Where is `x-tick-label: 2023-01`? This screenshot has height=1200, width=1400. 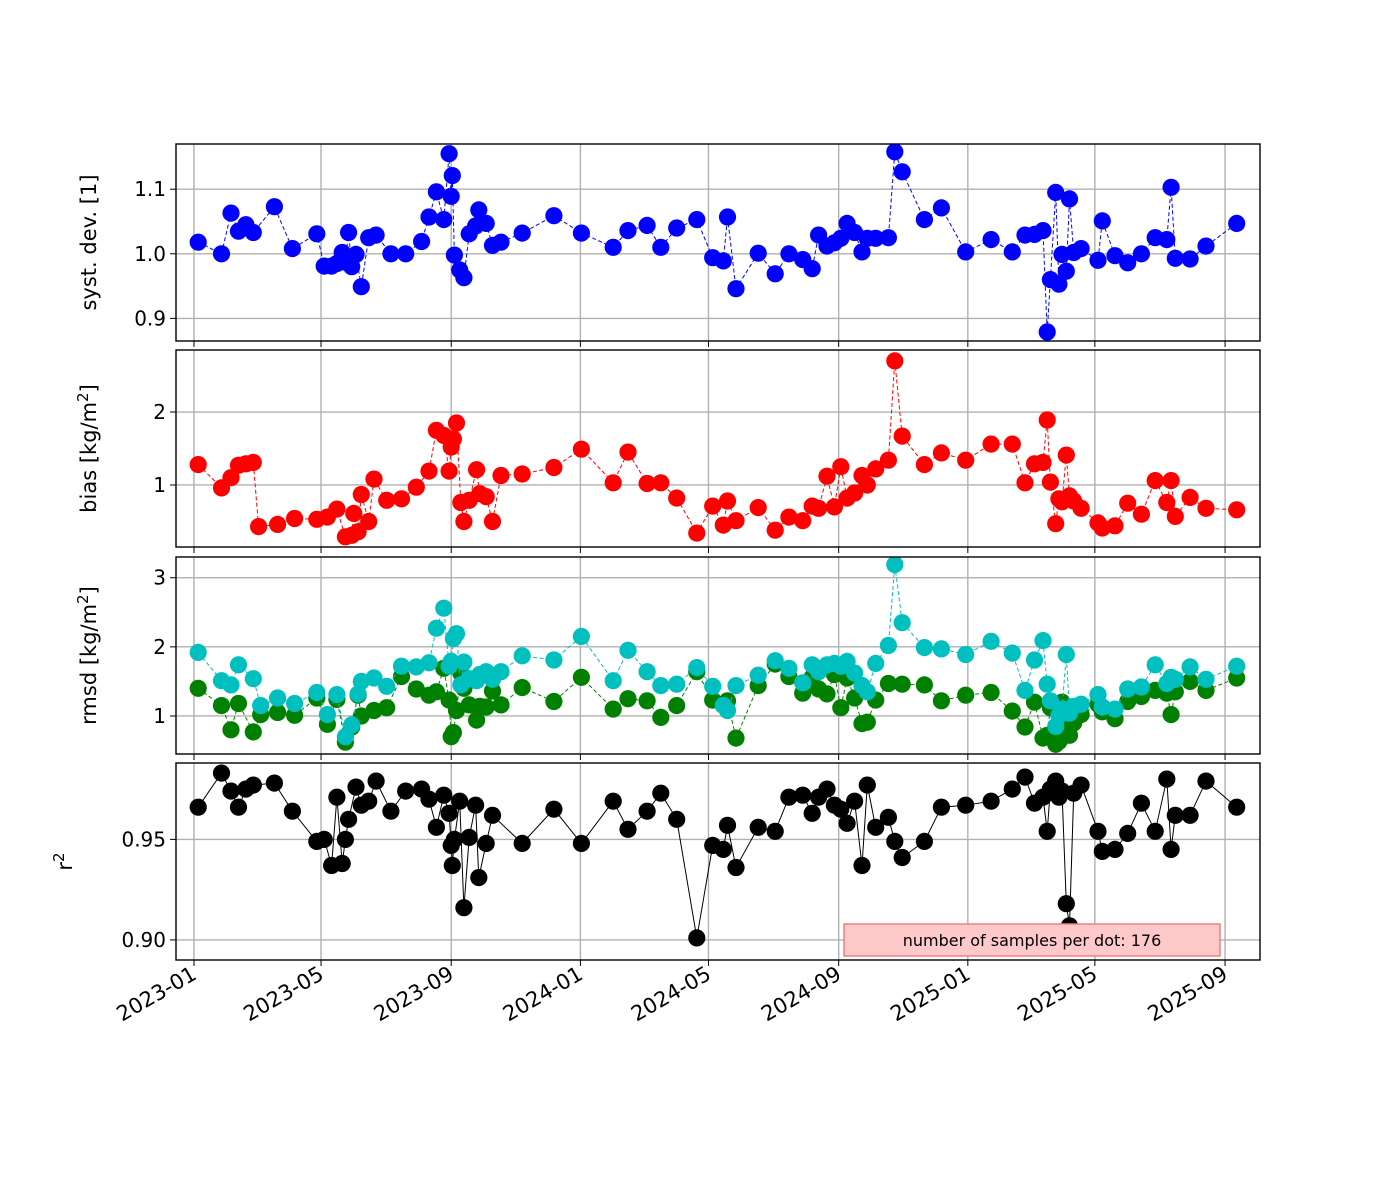
x-tick-label: 2023-01 is located at coordinates (157, 994).